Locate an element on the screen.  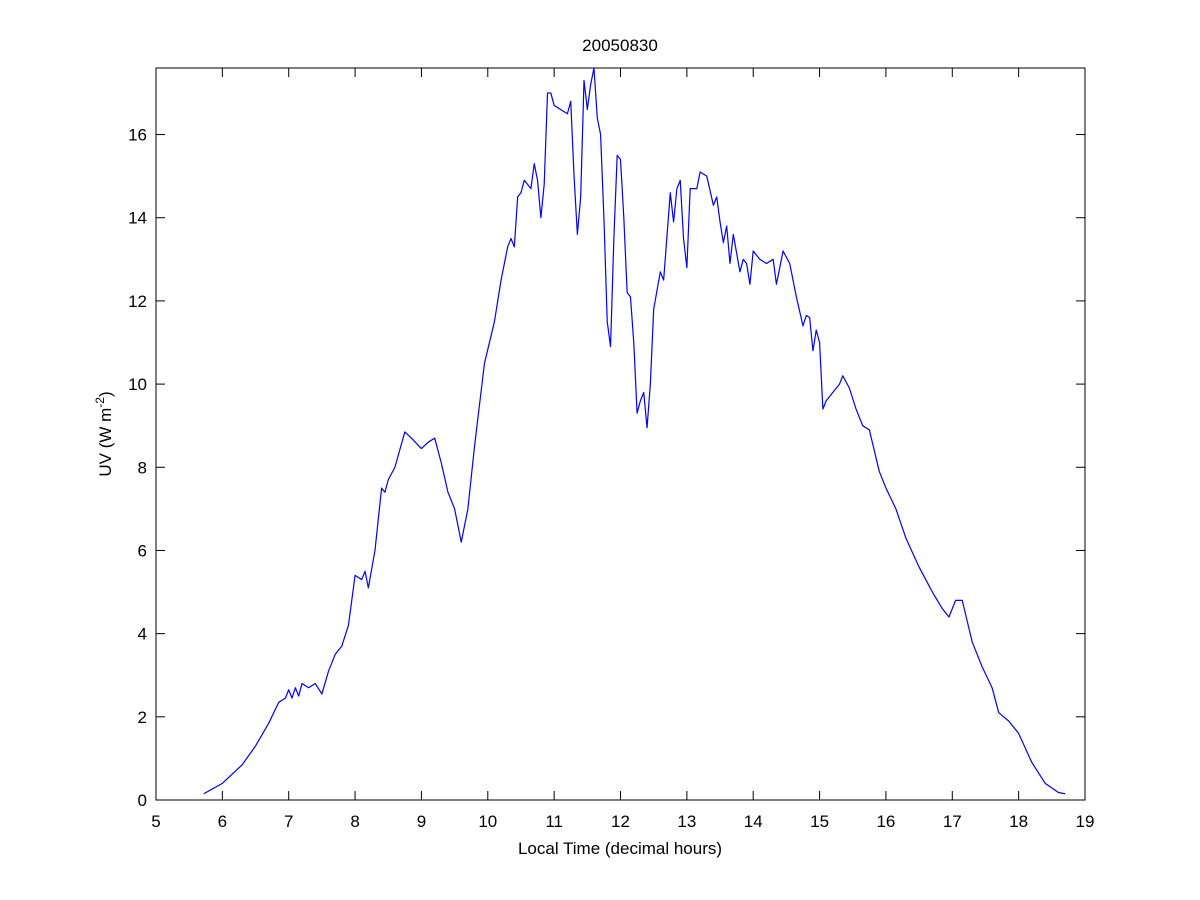
x-tick-label: 9 is located at coordinates (421, 821).